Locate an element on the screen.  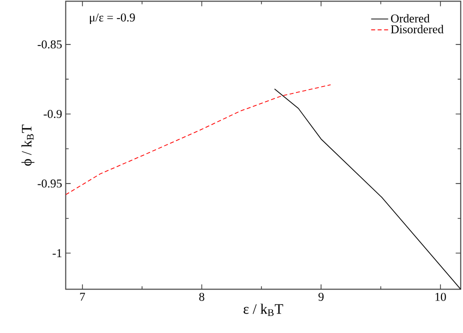
legend-label: Disordered is located at coordinates (417, 29).